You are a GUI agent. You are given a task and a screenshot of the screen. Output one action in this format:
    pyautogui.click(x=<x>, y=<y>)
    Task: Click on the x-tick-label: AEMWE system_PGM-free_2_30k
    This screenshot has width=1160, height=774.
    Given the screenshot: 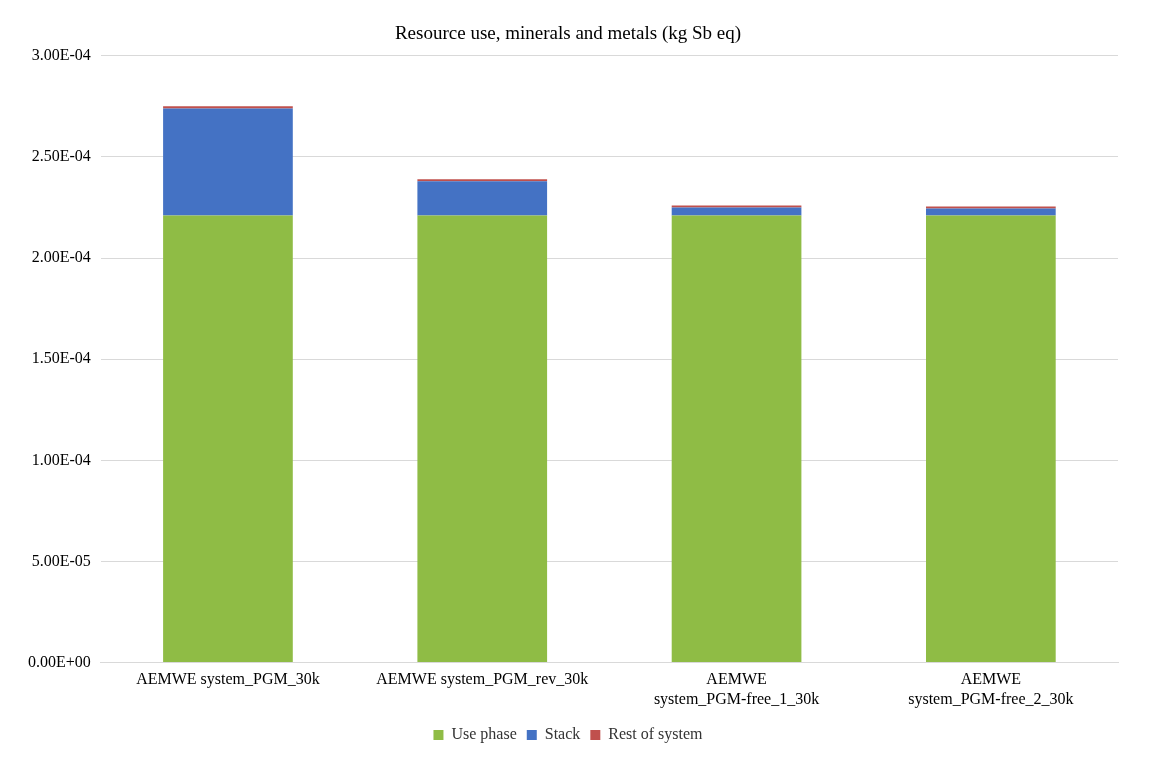 What is the action you would take?
    pyautogui.click(x=991, y=689)
    